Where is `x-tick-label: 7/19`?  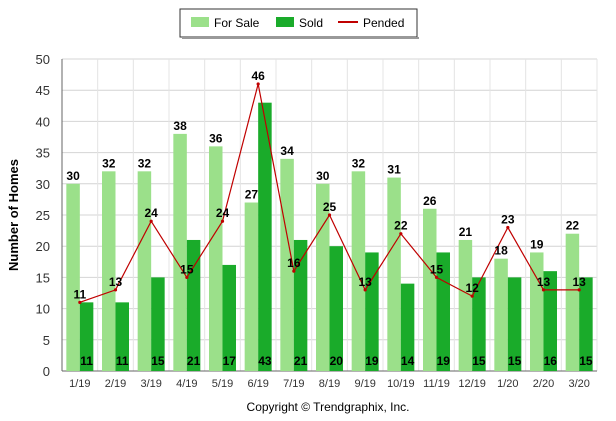 x-tick-label: 7/19 is located at coordinates (293, 384).